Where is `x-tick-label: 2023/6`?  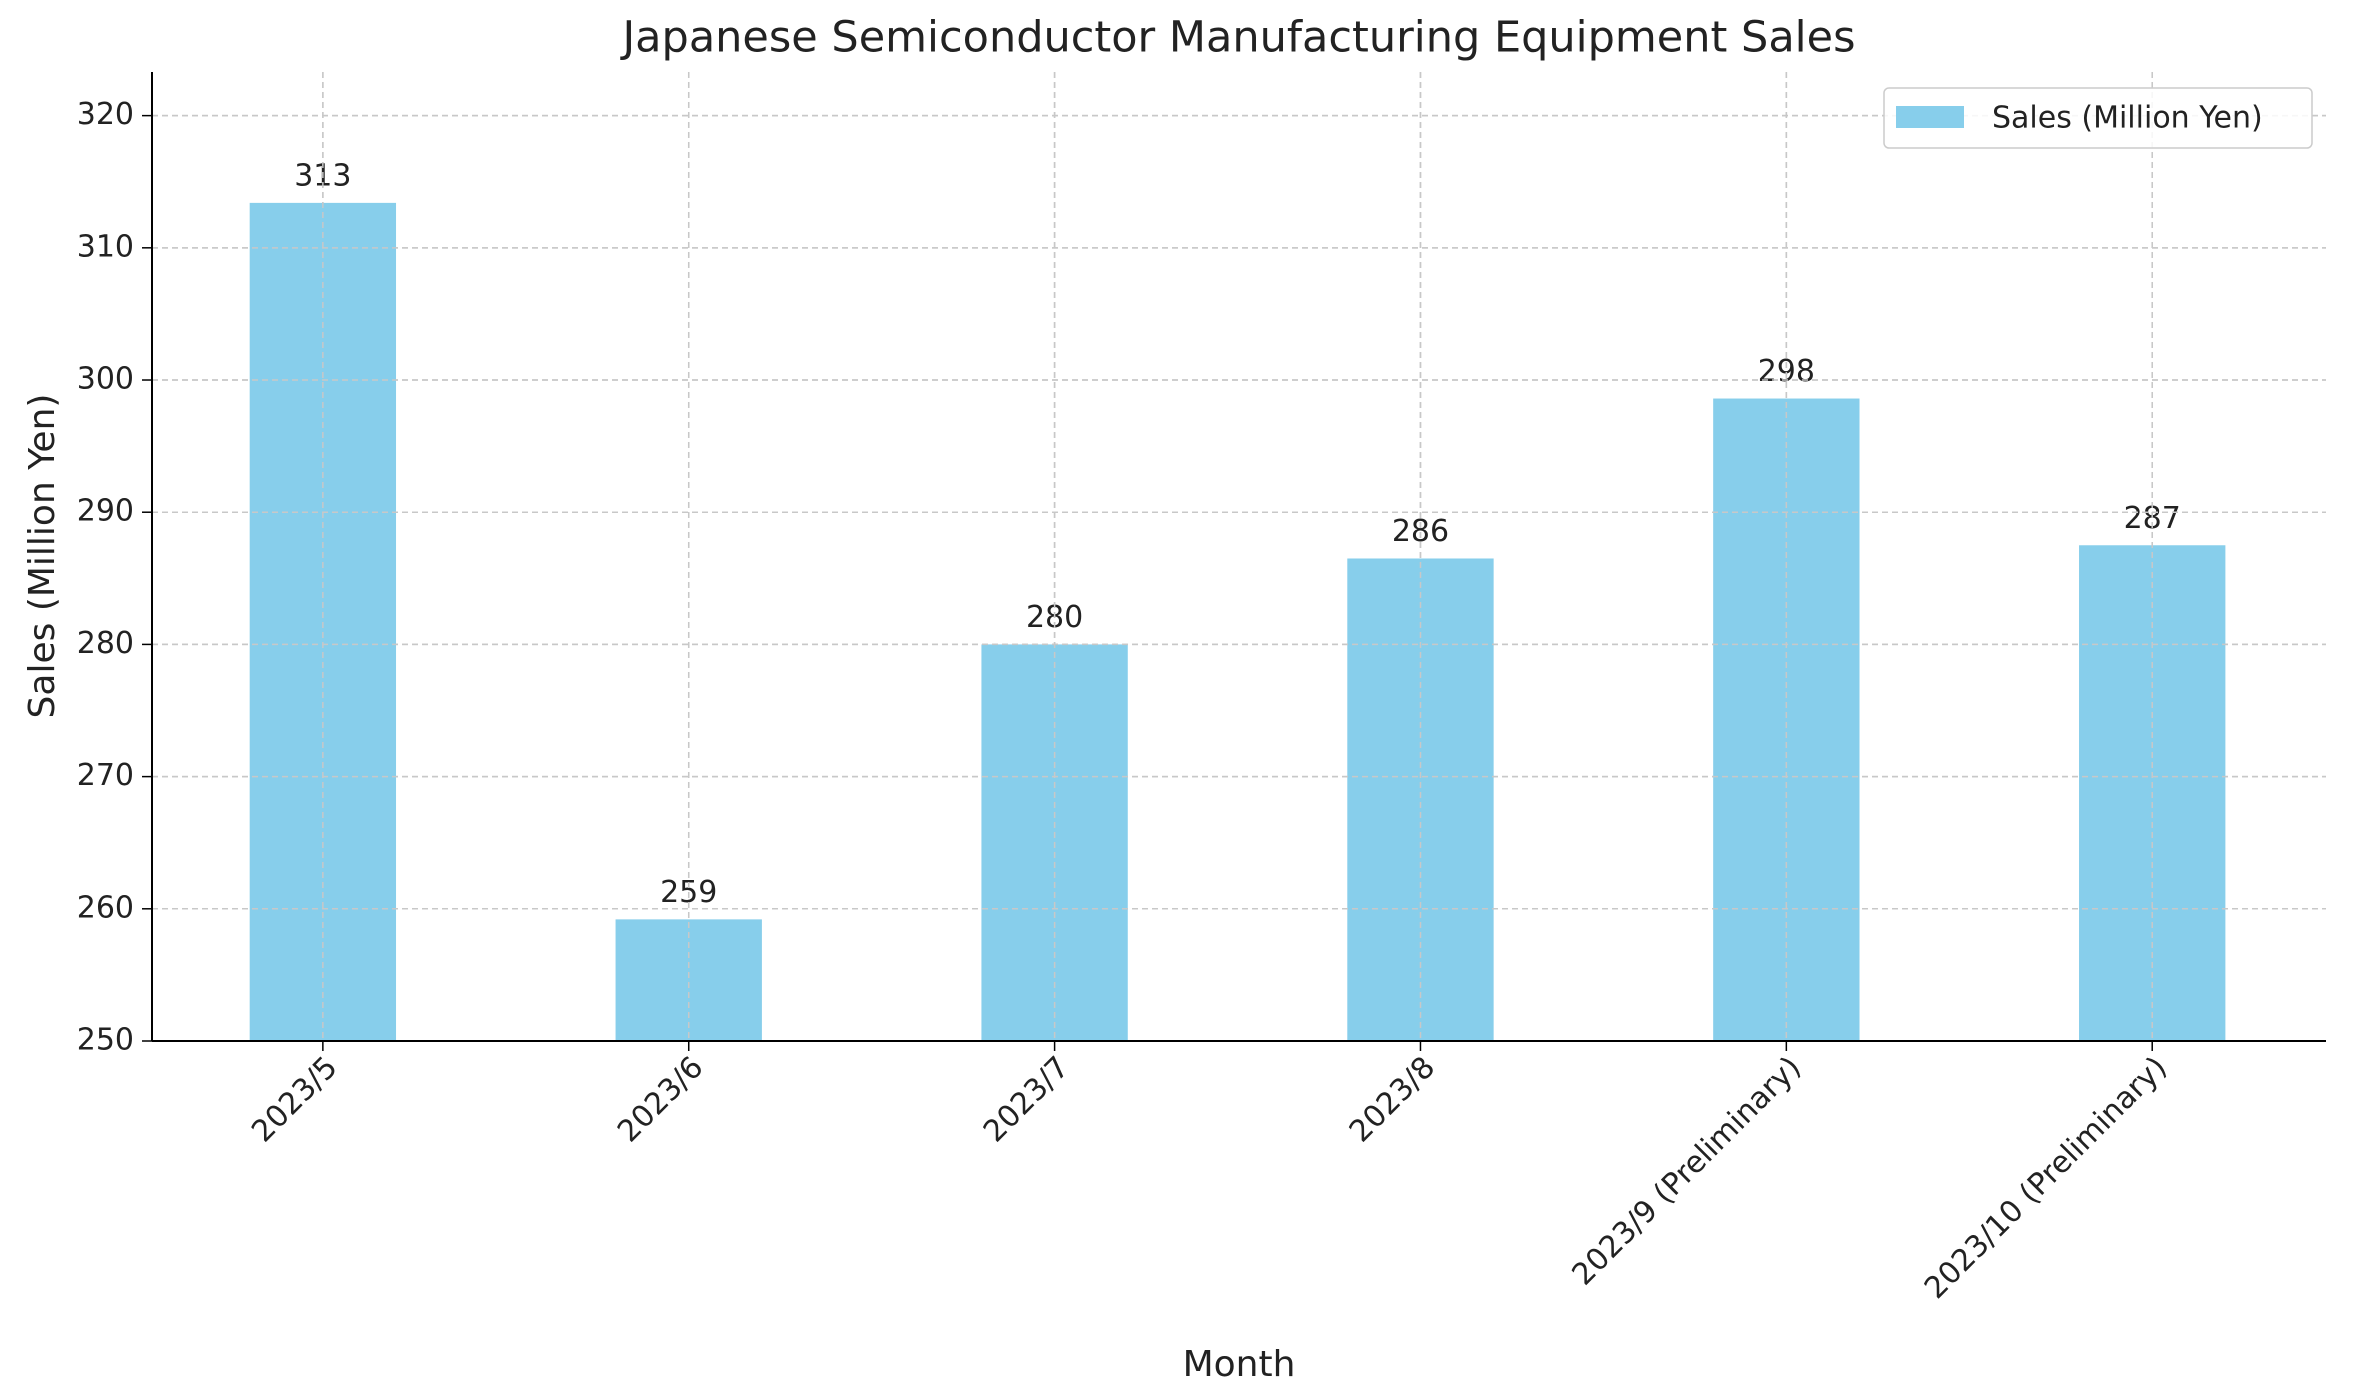
x-tick-label: 2023/6 is located at coordinates (660, 1099).